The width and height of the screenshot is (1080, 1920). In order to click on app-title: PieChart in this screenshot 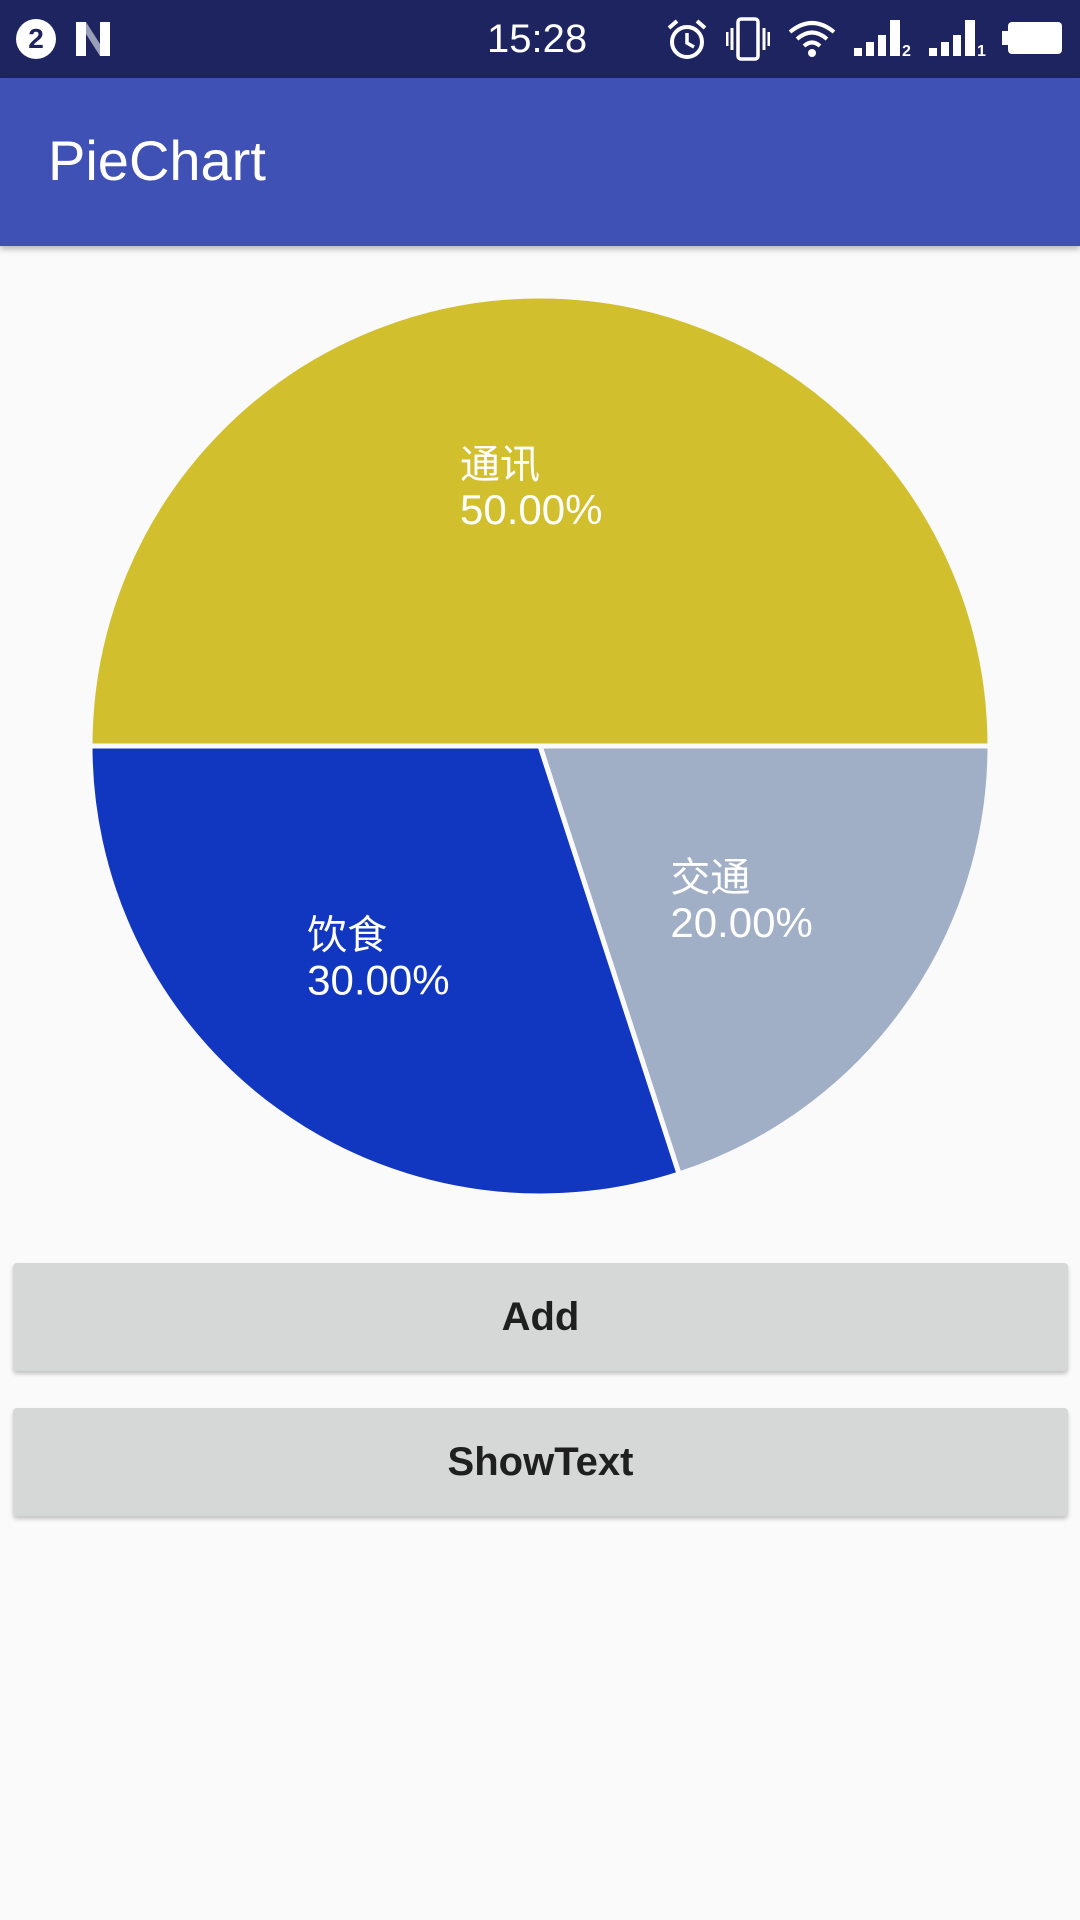, I will do `click(157, 160)`.